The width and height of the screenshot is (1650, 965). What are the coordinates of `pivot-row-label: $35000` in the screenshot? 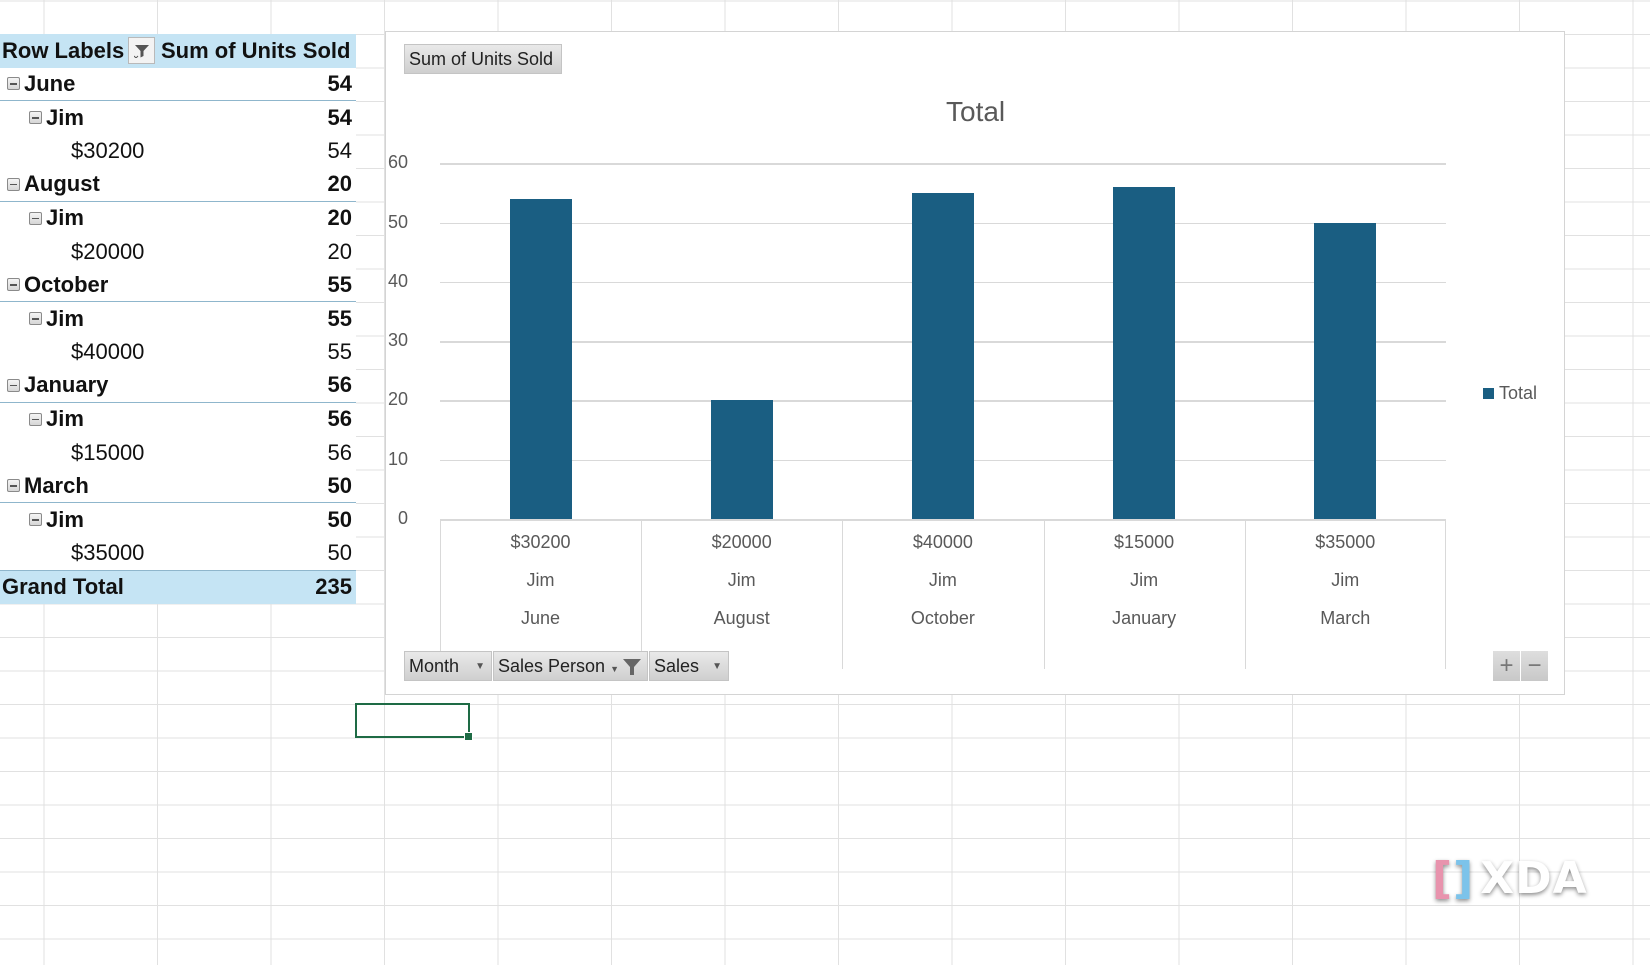 It's located at (108, 553).